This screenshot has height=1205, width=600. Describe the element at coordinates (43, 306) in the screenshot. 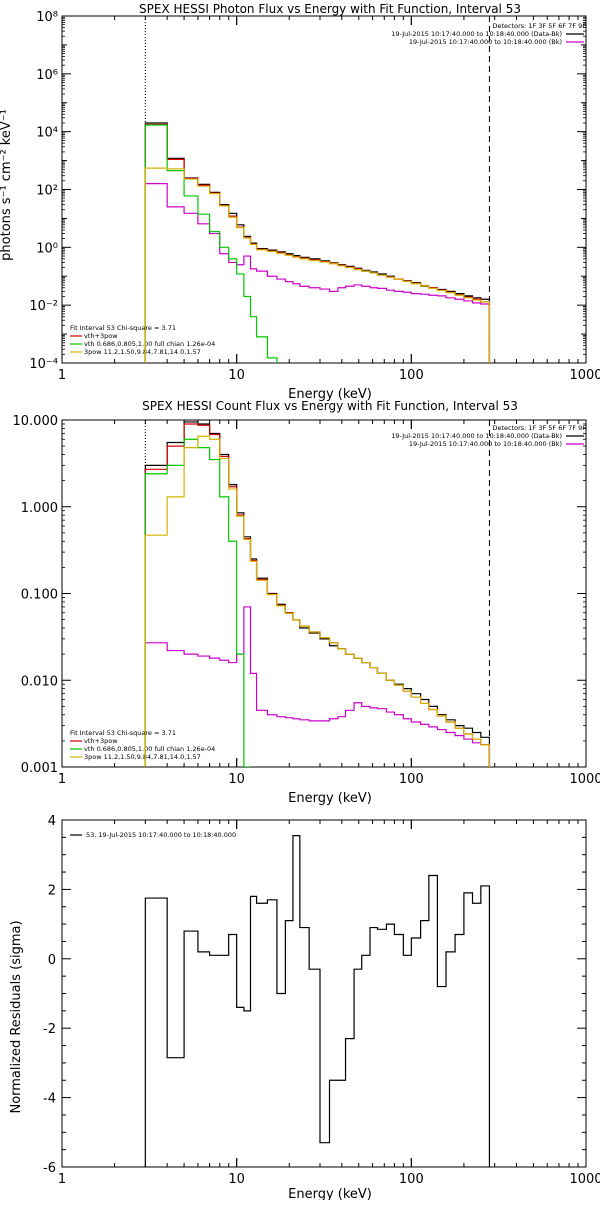

I see `photon-flux-y-tick-label: 10⁻²` at that location.